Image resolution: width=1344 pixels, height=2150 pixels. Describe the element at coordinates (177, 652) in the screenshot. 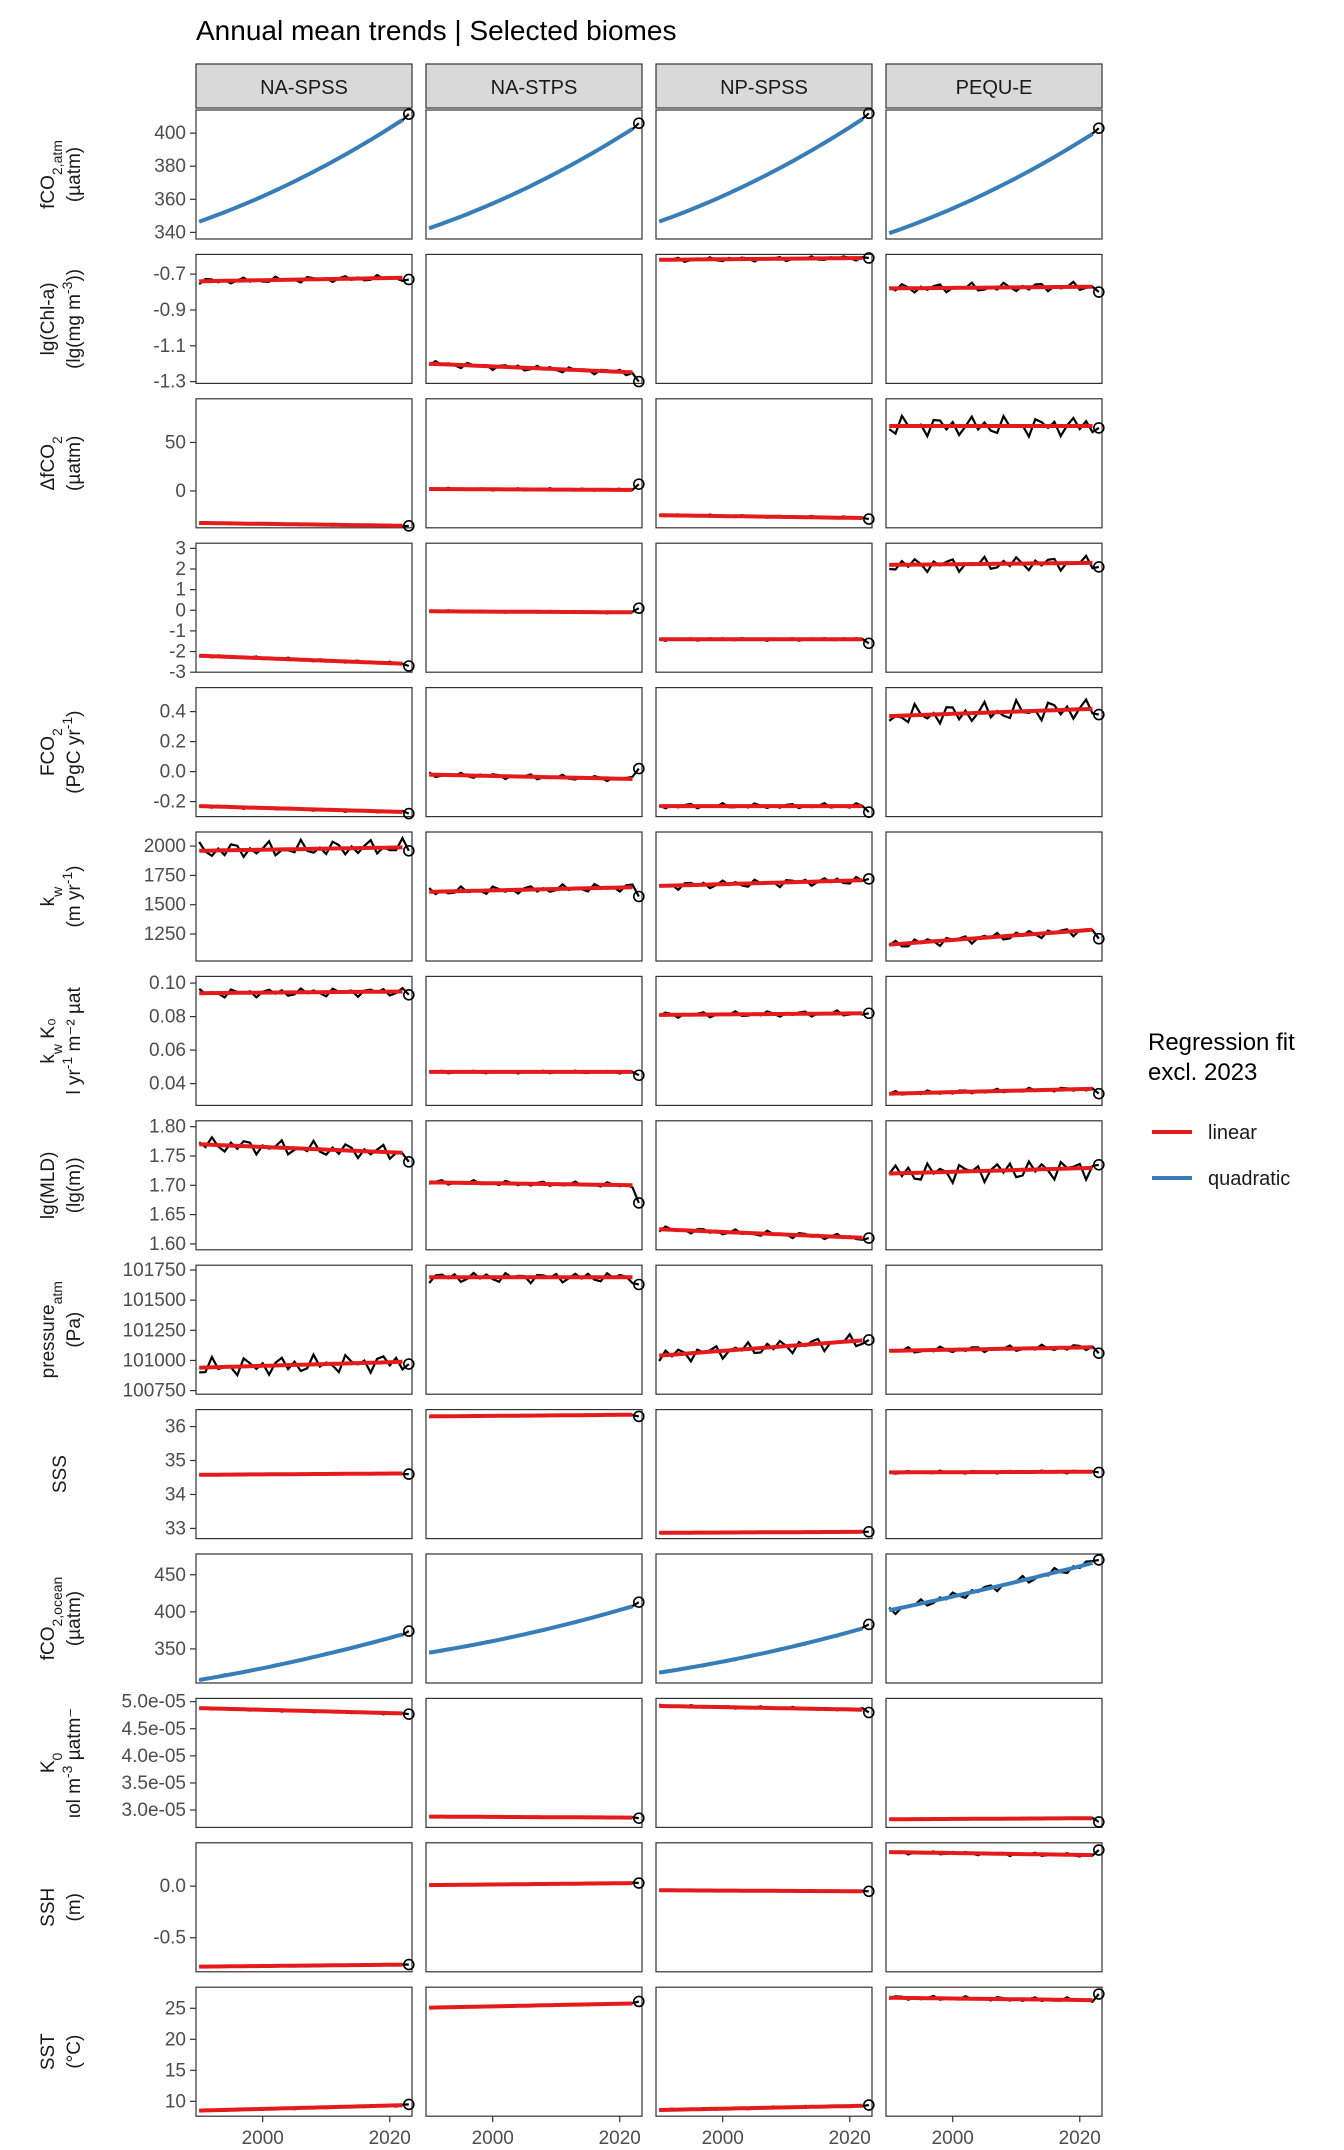

I see `y-tick-label: -2` at that location.